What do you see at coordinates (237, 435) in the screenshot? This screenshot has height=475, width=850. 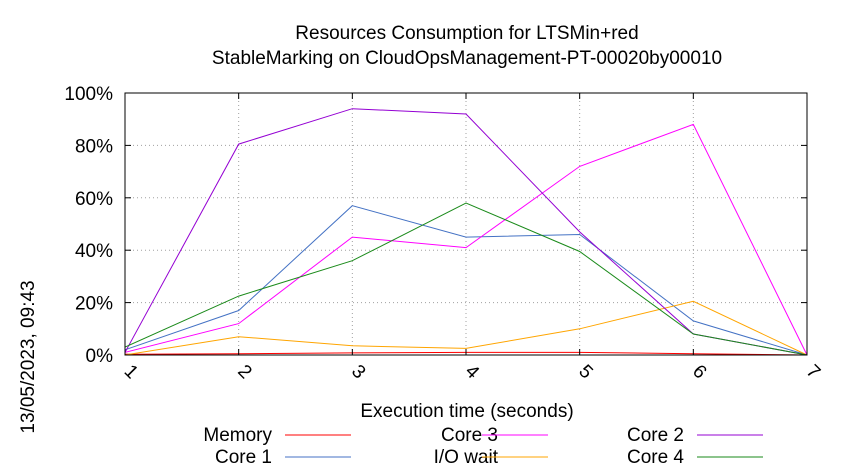 I see `legend-label: Memory` at bounding box center [237, 435].